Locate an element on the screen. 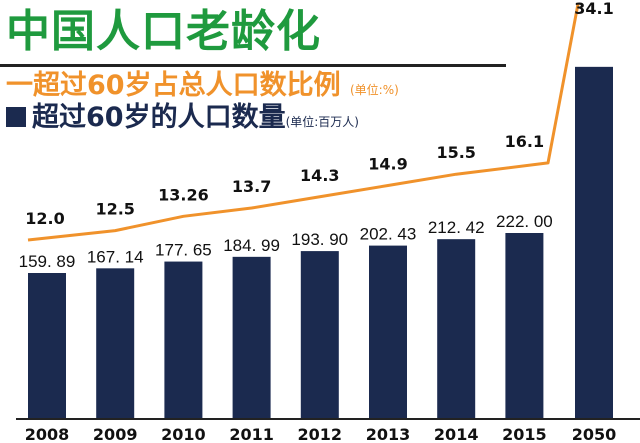 Image resolution: width=640 pixels, height=443 pixels. legend-bar: 超过60岁的人口数量(单位:百万人) is located at coordinates (182, 120).